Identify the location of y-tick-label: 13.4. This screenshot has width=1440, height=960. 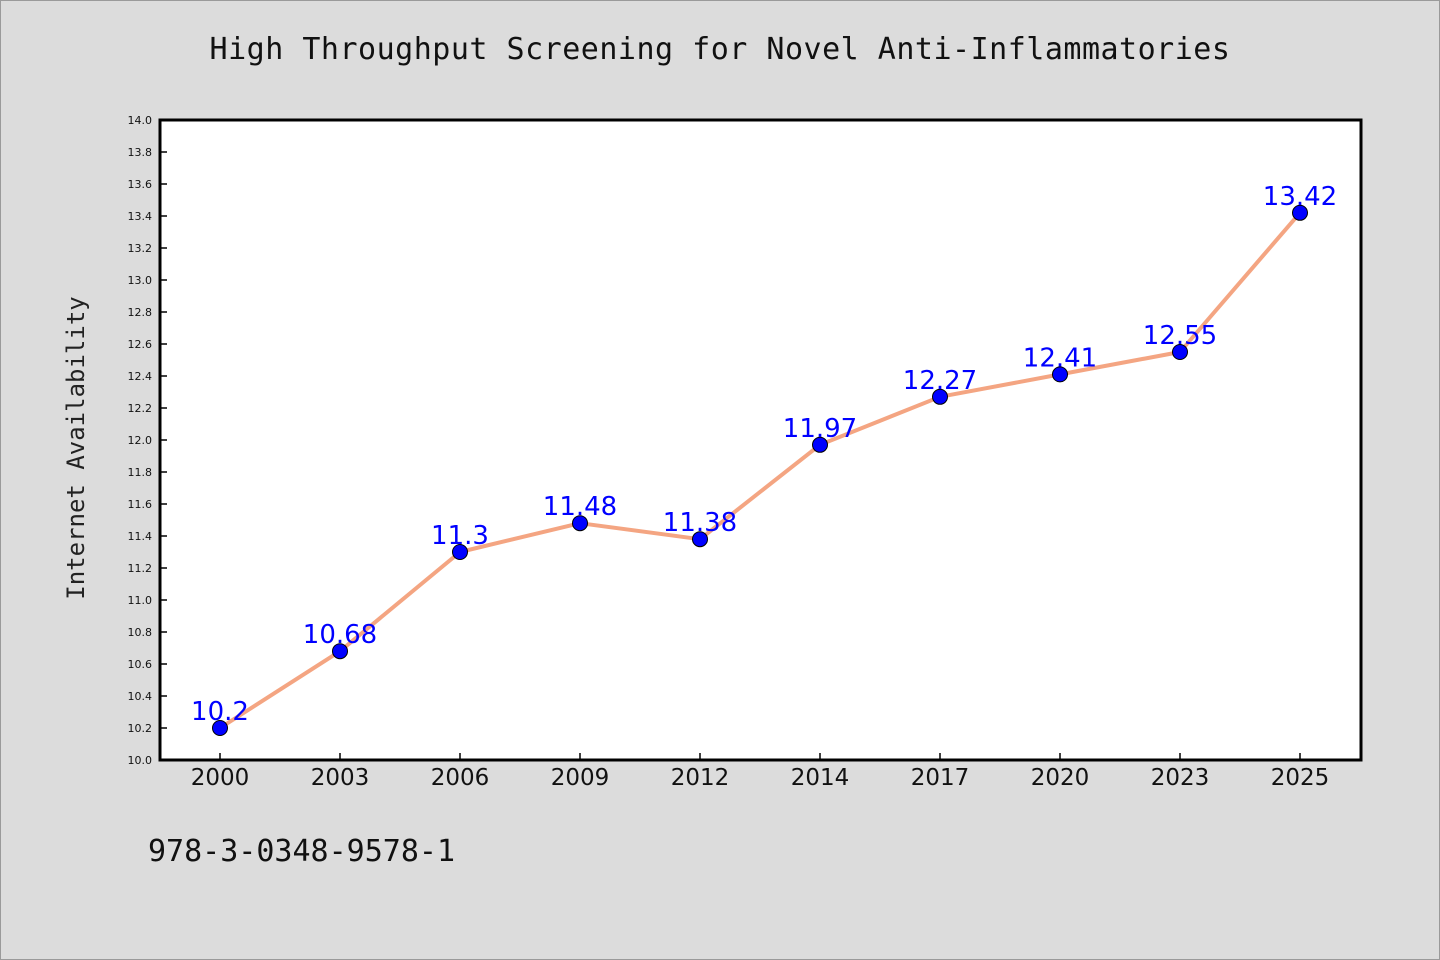
(140, 216).